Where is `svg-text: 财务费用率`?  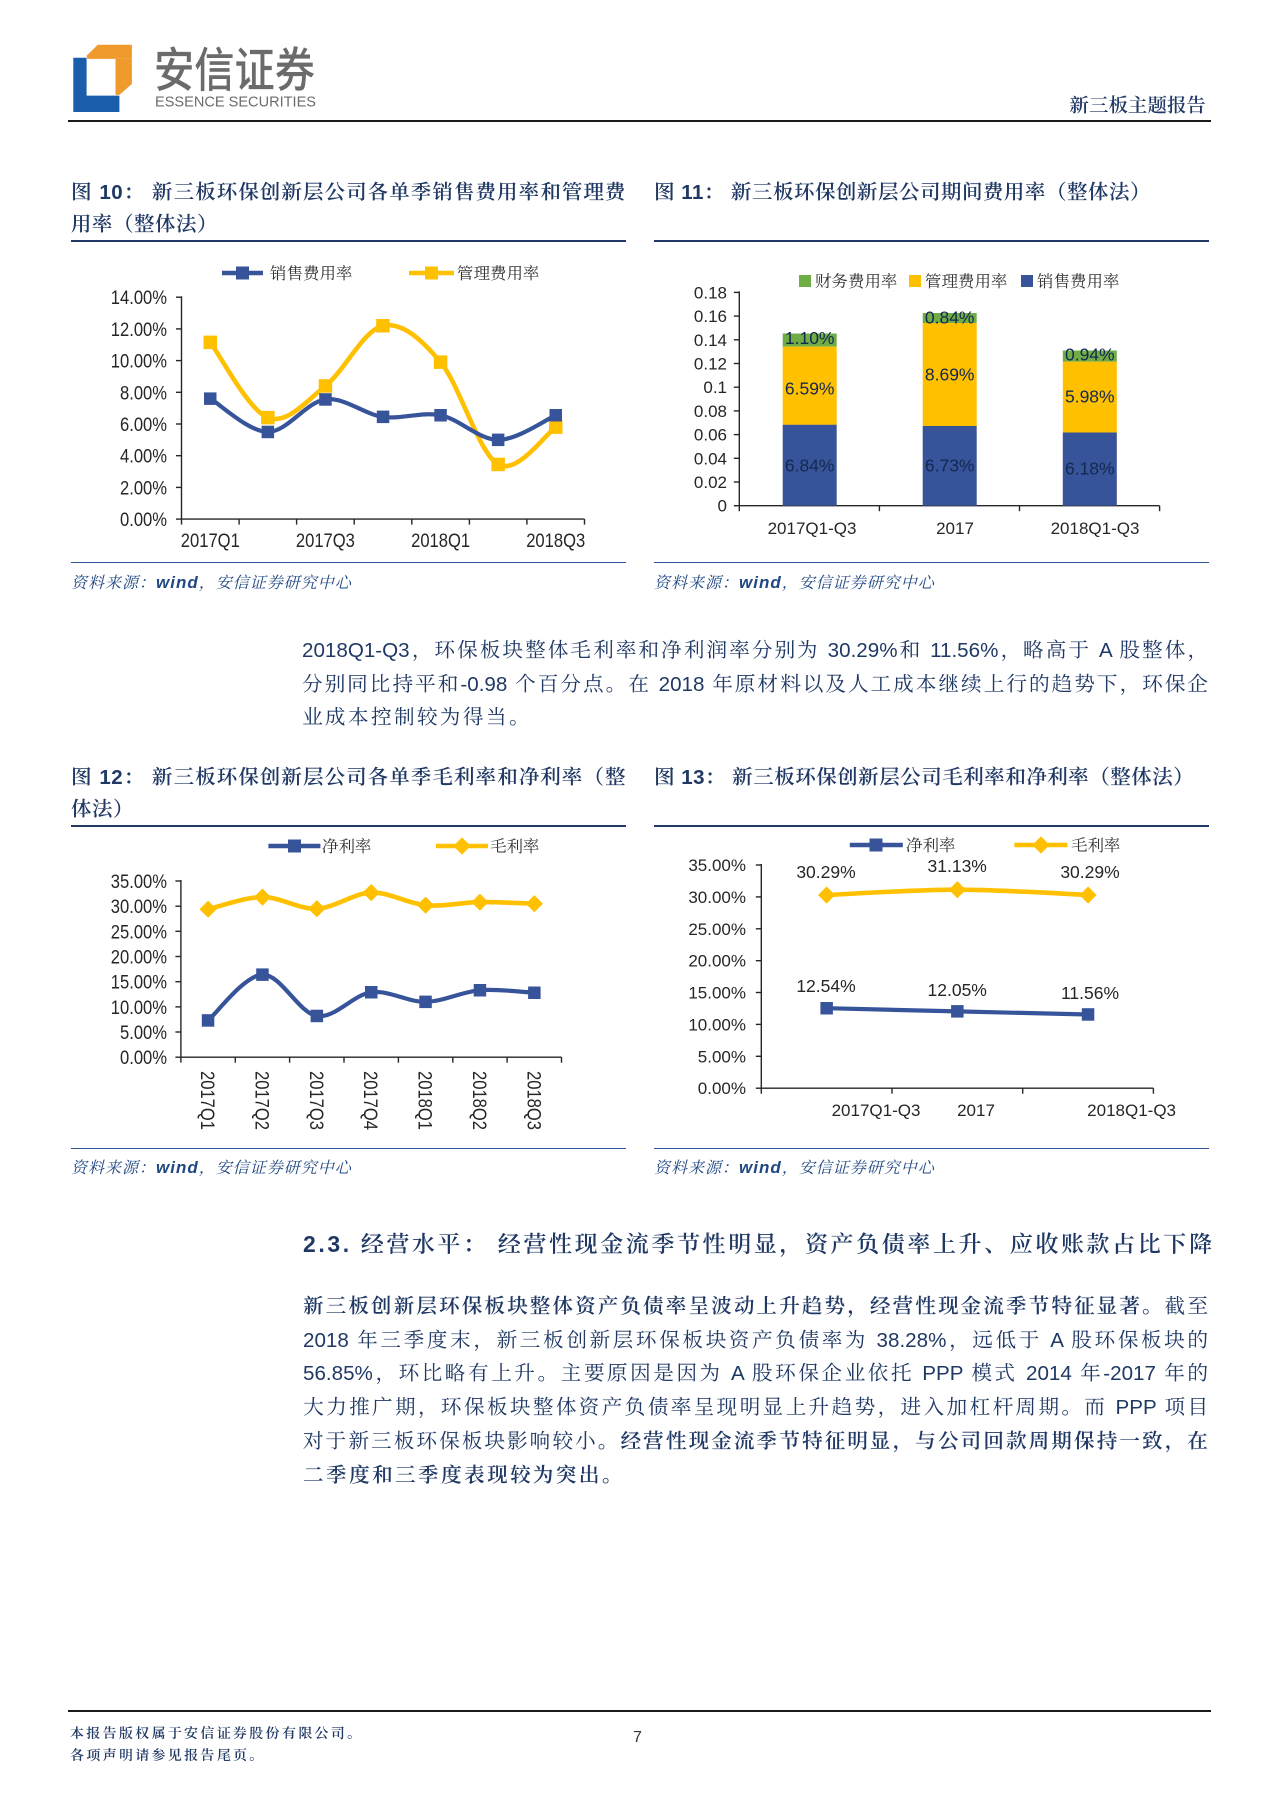 svg-text: 财务费用率 is located at coordinates (856, 280).